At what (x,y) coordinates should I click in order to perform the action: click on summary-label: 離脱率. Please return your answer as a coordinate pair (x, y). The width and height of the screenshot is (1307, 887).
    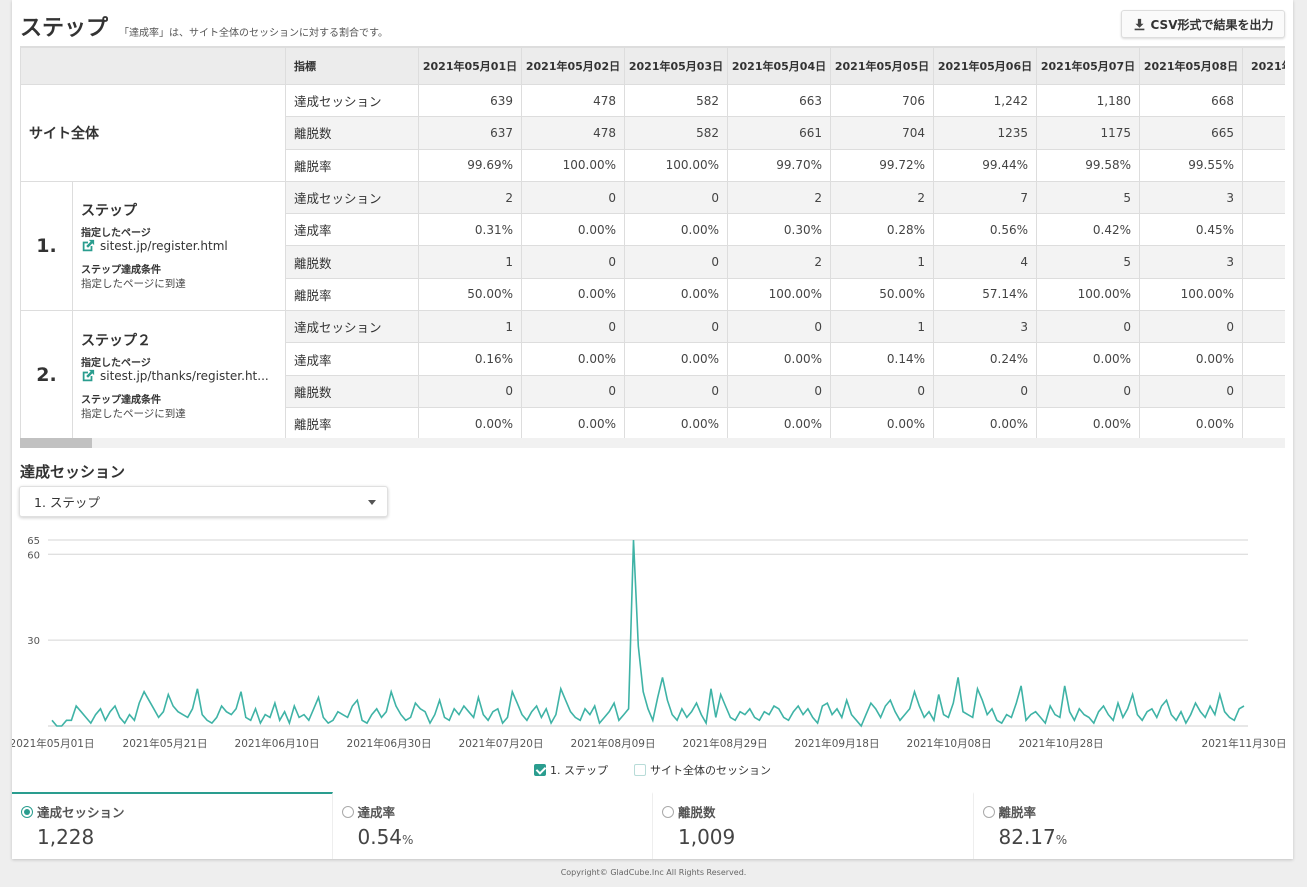
    Looking at the image, I should click on (1017, 812).